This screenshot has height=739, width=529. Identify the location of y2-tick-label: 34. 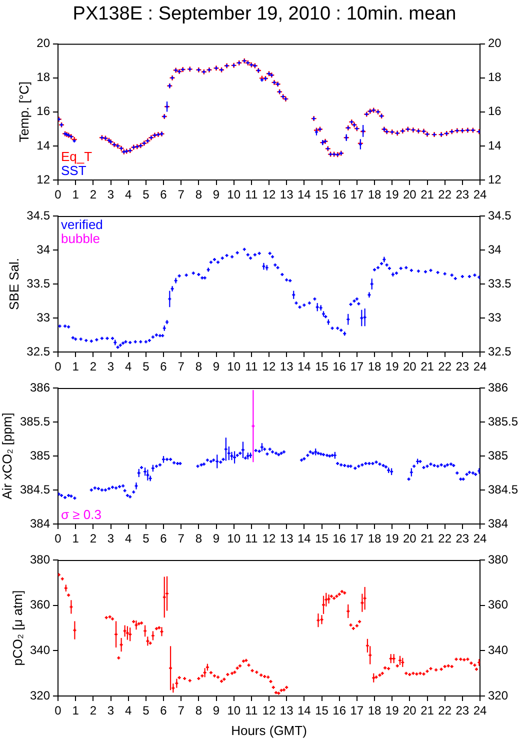
(495, 249).